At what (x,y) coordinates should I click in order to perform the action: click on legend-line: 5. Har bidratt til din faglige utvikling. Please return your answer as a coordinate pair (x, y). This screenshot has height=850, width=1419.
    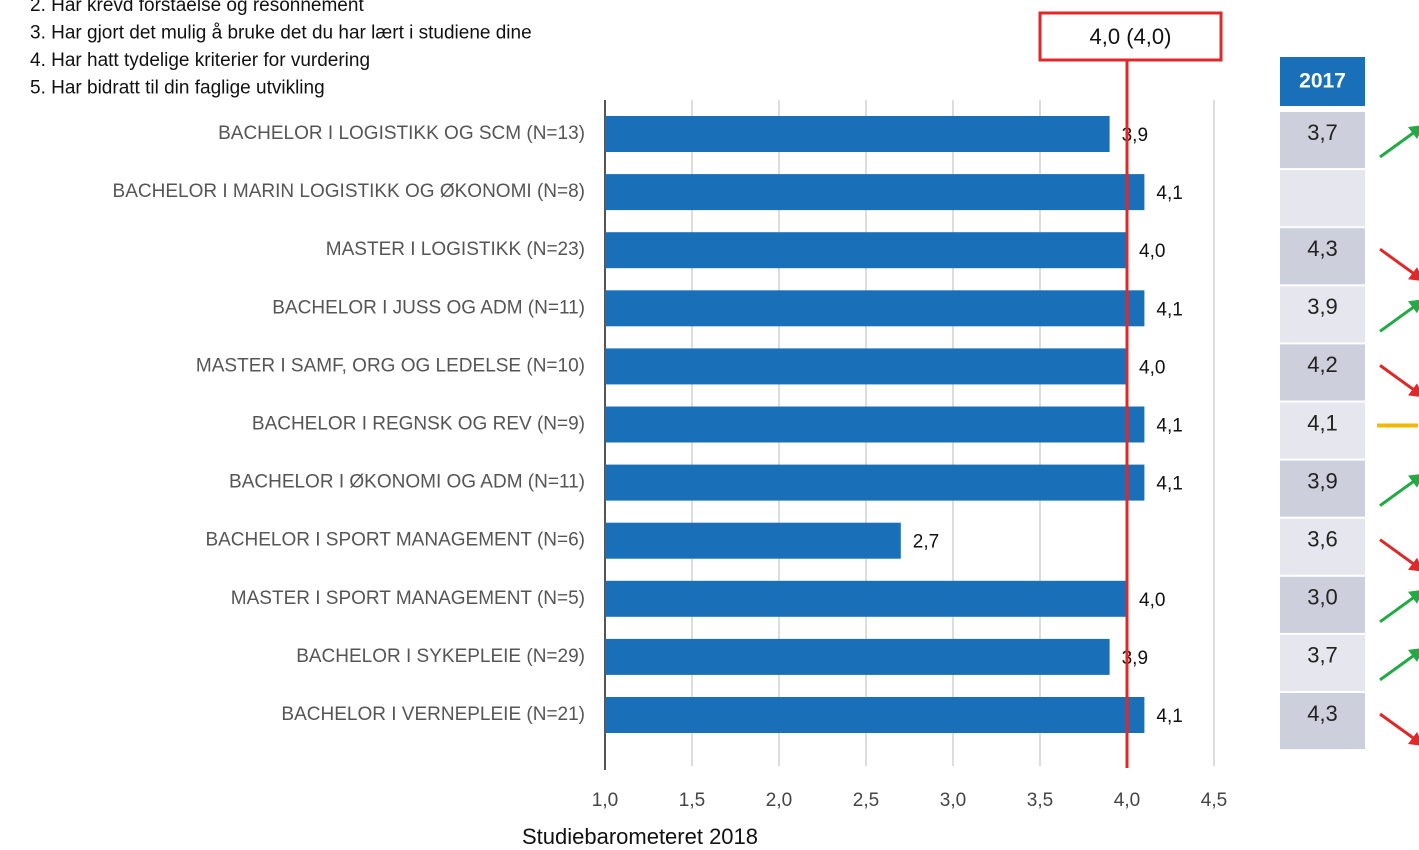
    Looking at the image, I should click on (177, 88).